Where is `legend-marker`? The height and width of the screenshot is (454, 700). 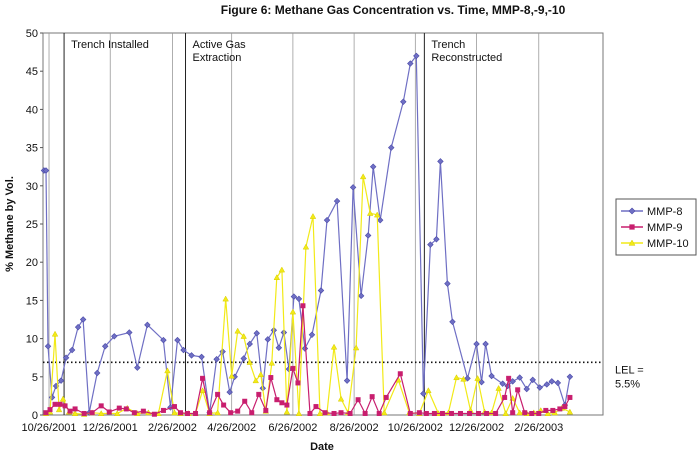
legend-marker is located at coordinates (632, 242).